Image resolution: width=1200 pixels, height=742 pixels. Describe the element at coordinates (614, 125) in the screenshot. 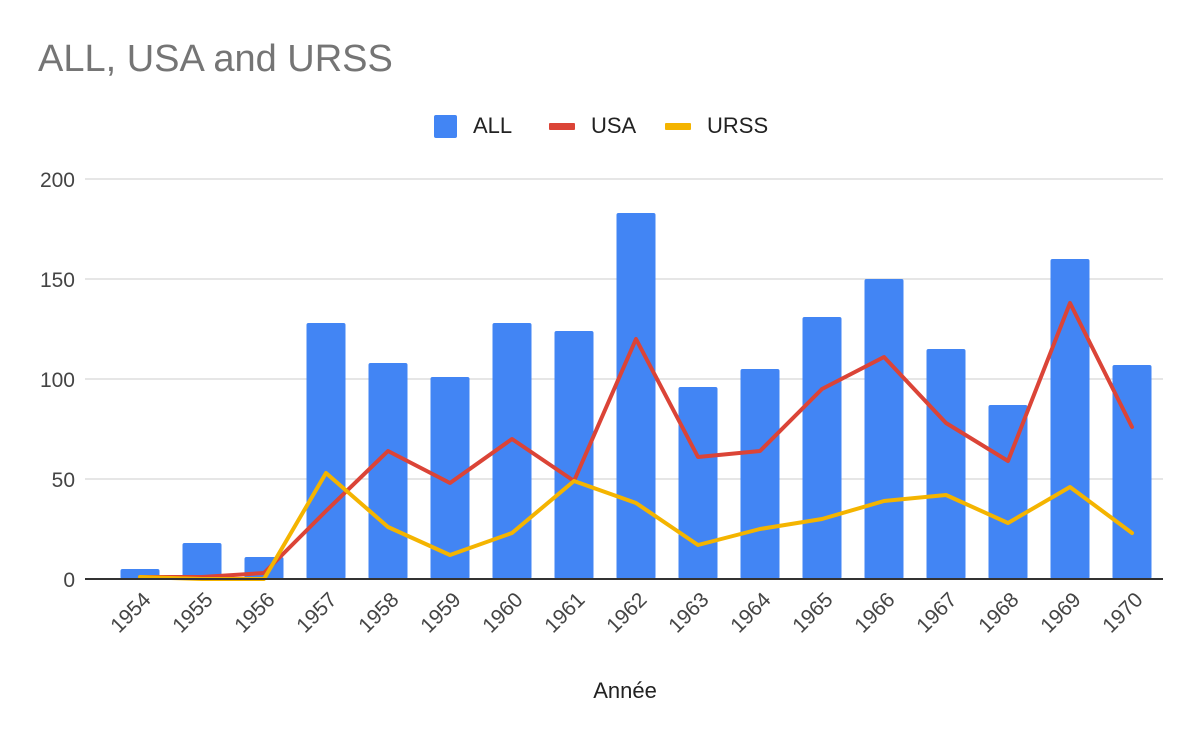

I see `legend-label-usa: USA` at that location.